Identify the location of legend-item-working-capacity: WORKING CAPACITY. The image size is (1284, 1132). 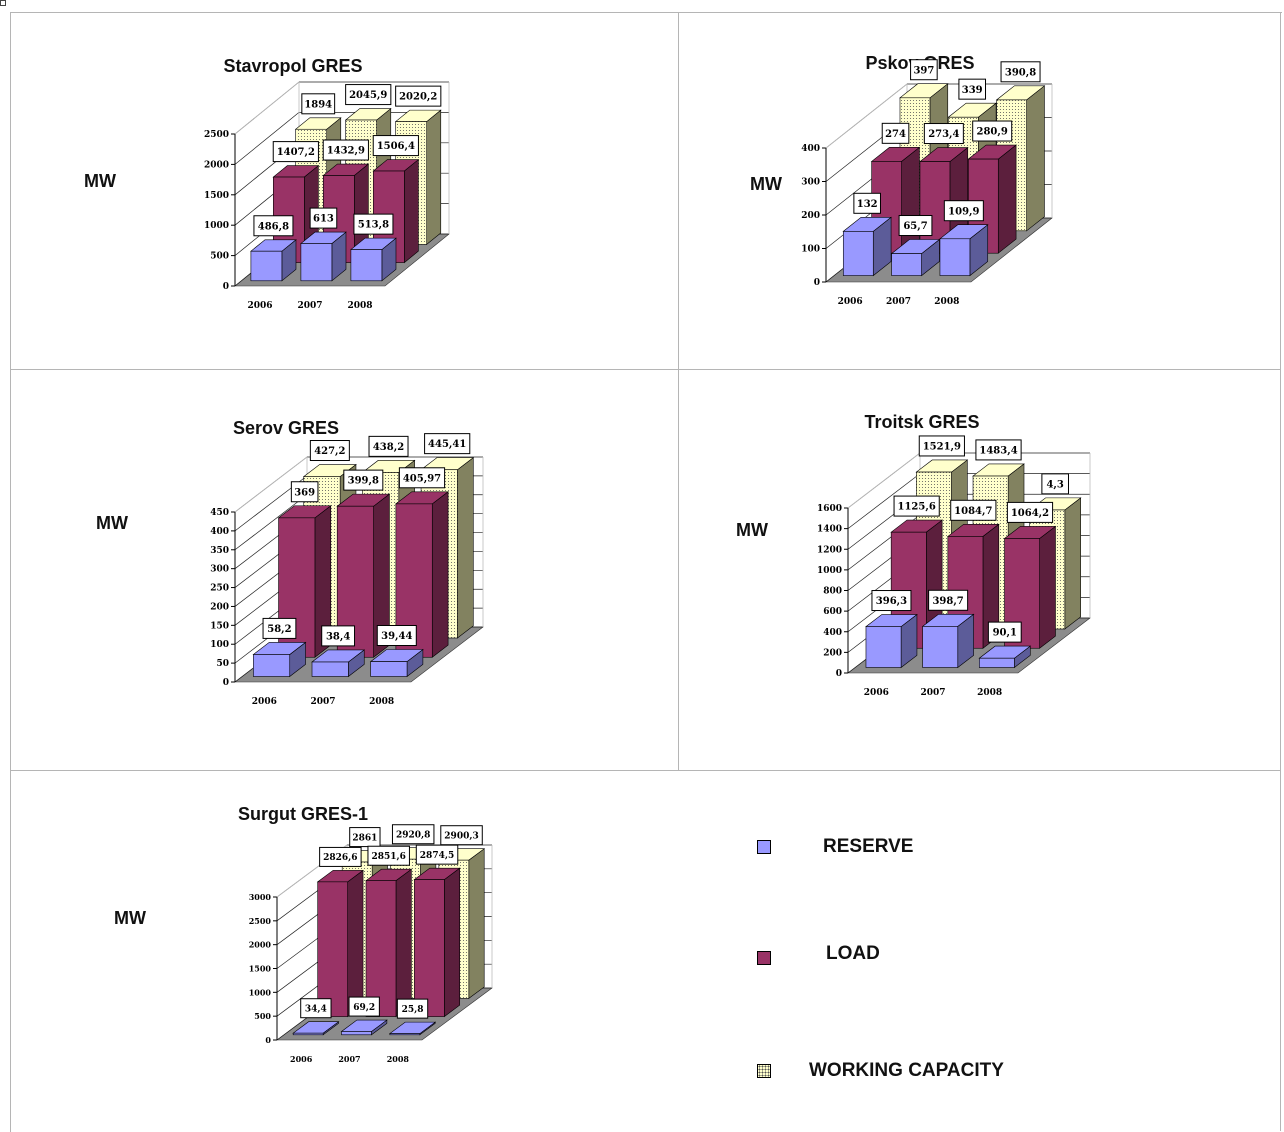
(880, 1071).